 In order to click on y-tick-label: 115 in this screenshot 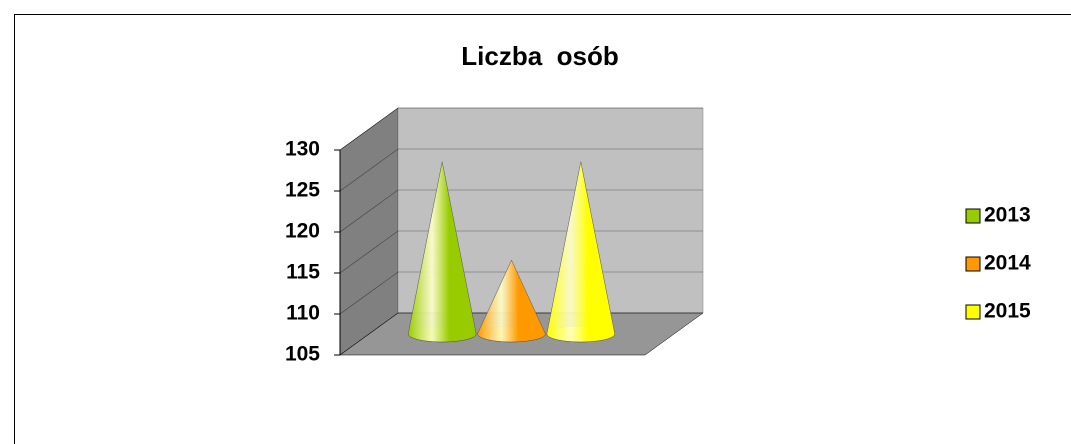, I will do `click(303, 272)`.